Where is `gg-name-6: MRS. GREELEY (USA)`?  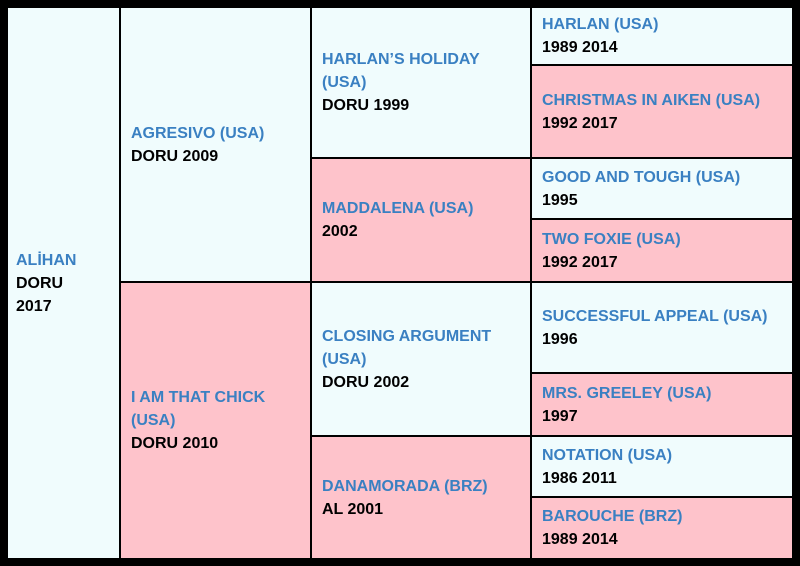 gg-name-6: MRS. GREELEY (USA) is located at coordinates (627, 393).